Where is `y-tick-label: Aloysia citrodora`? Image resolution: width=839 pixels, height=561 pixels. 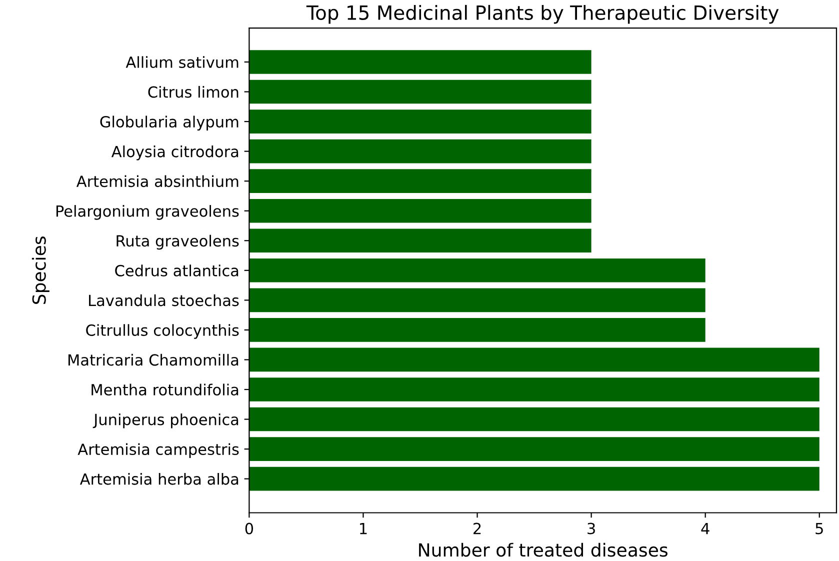 y-tick-label: Aloysia citrodora is located at coordinates (174, 153).